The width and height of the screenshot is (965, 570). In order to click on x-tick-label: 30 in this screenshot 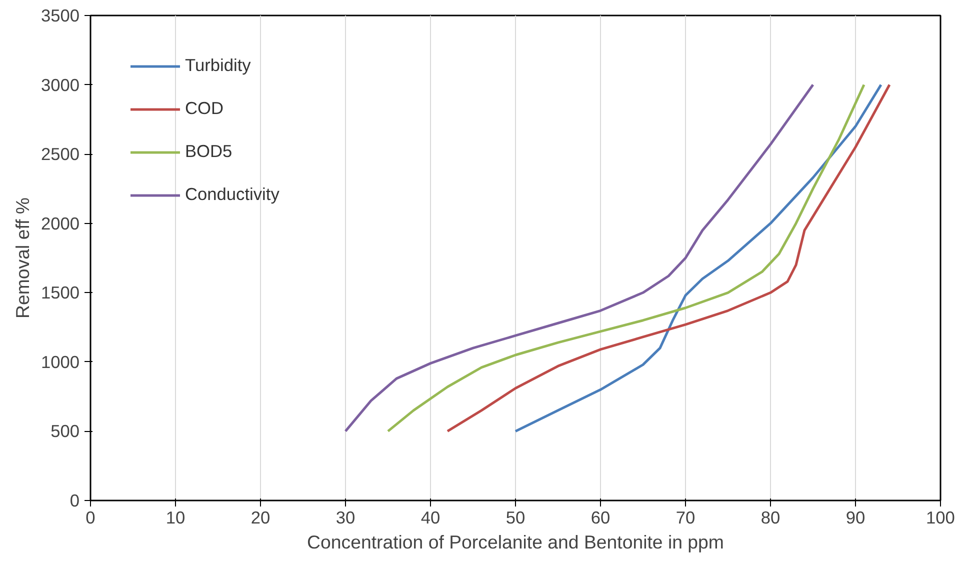, I will do `click(346, 518)`.